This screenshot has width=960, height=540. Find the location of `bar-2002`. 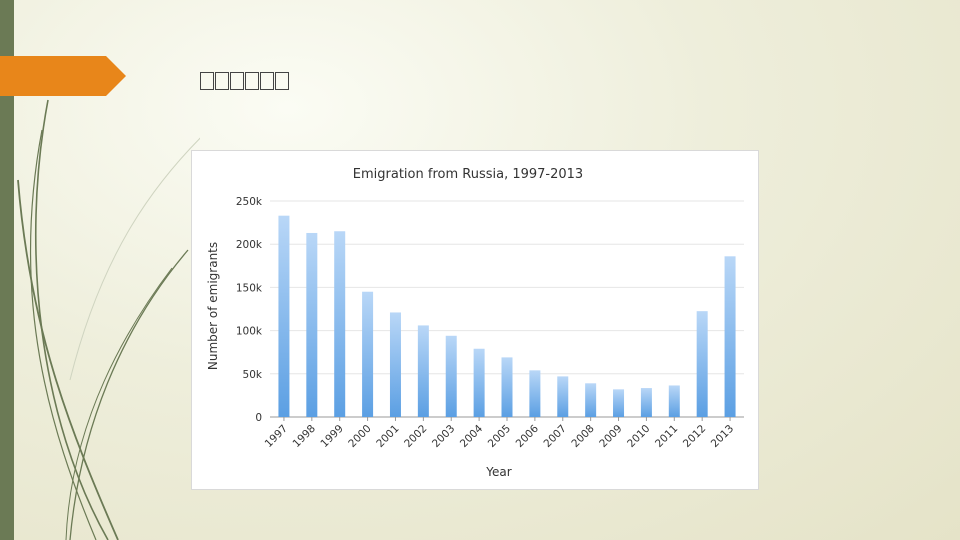

bar-2002 is located at coordinates (423, 371).